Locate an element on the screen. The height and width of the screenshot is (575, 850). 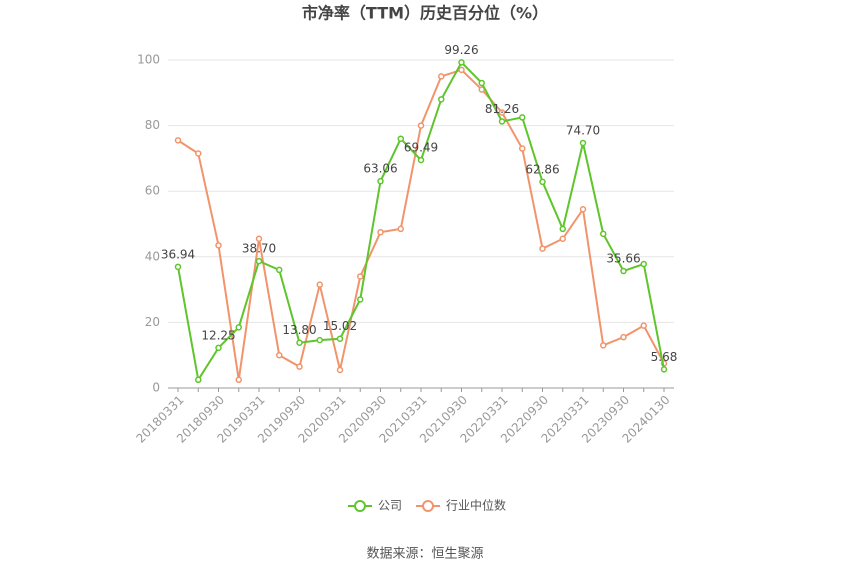
y-tick-label: 60 is located at coordinates (152, 191).